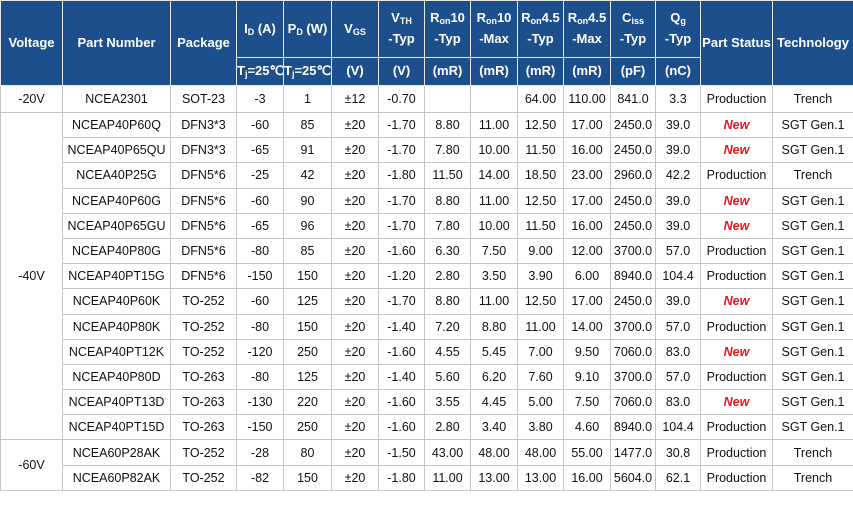 This screenshot has height=521, width=853. I want to click on header-text: Q, so click(675, 18).